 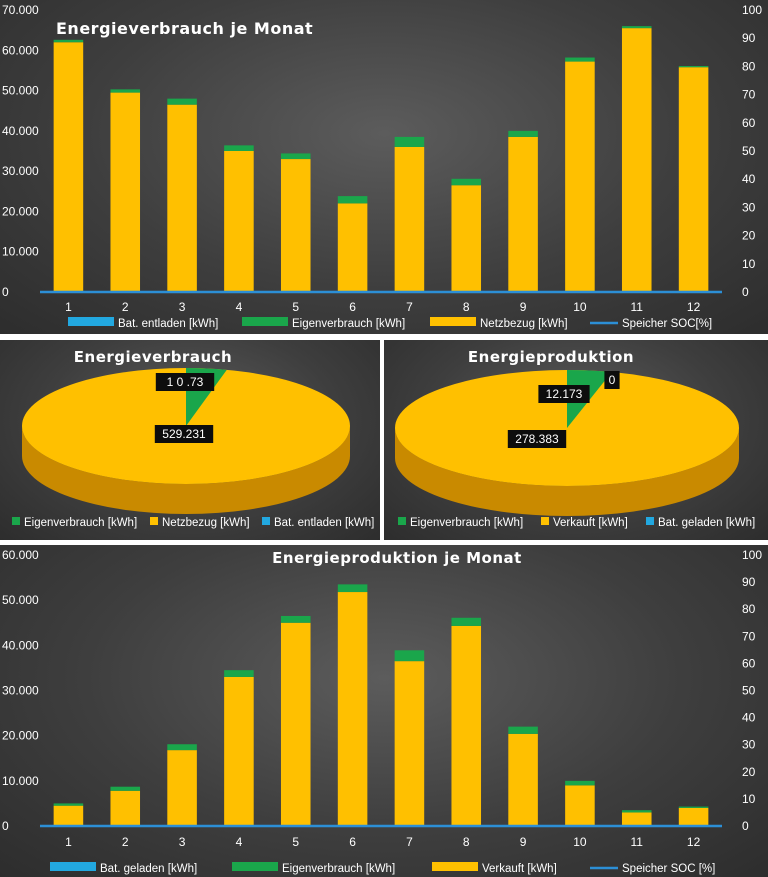 What do you see at coordinates (749, 151) in the screenshot?
I see `y2-axis-tick-label: 50` at bounding box center [749, 151].